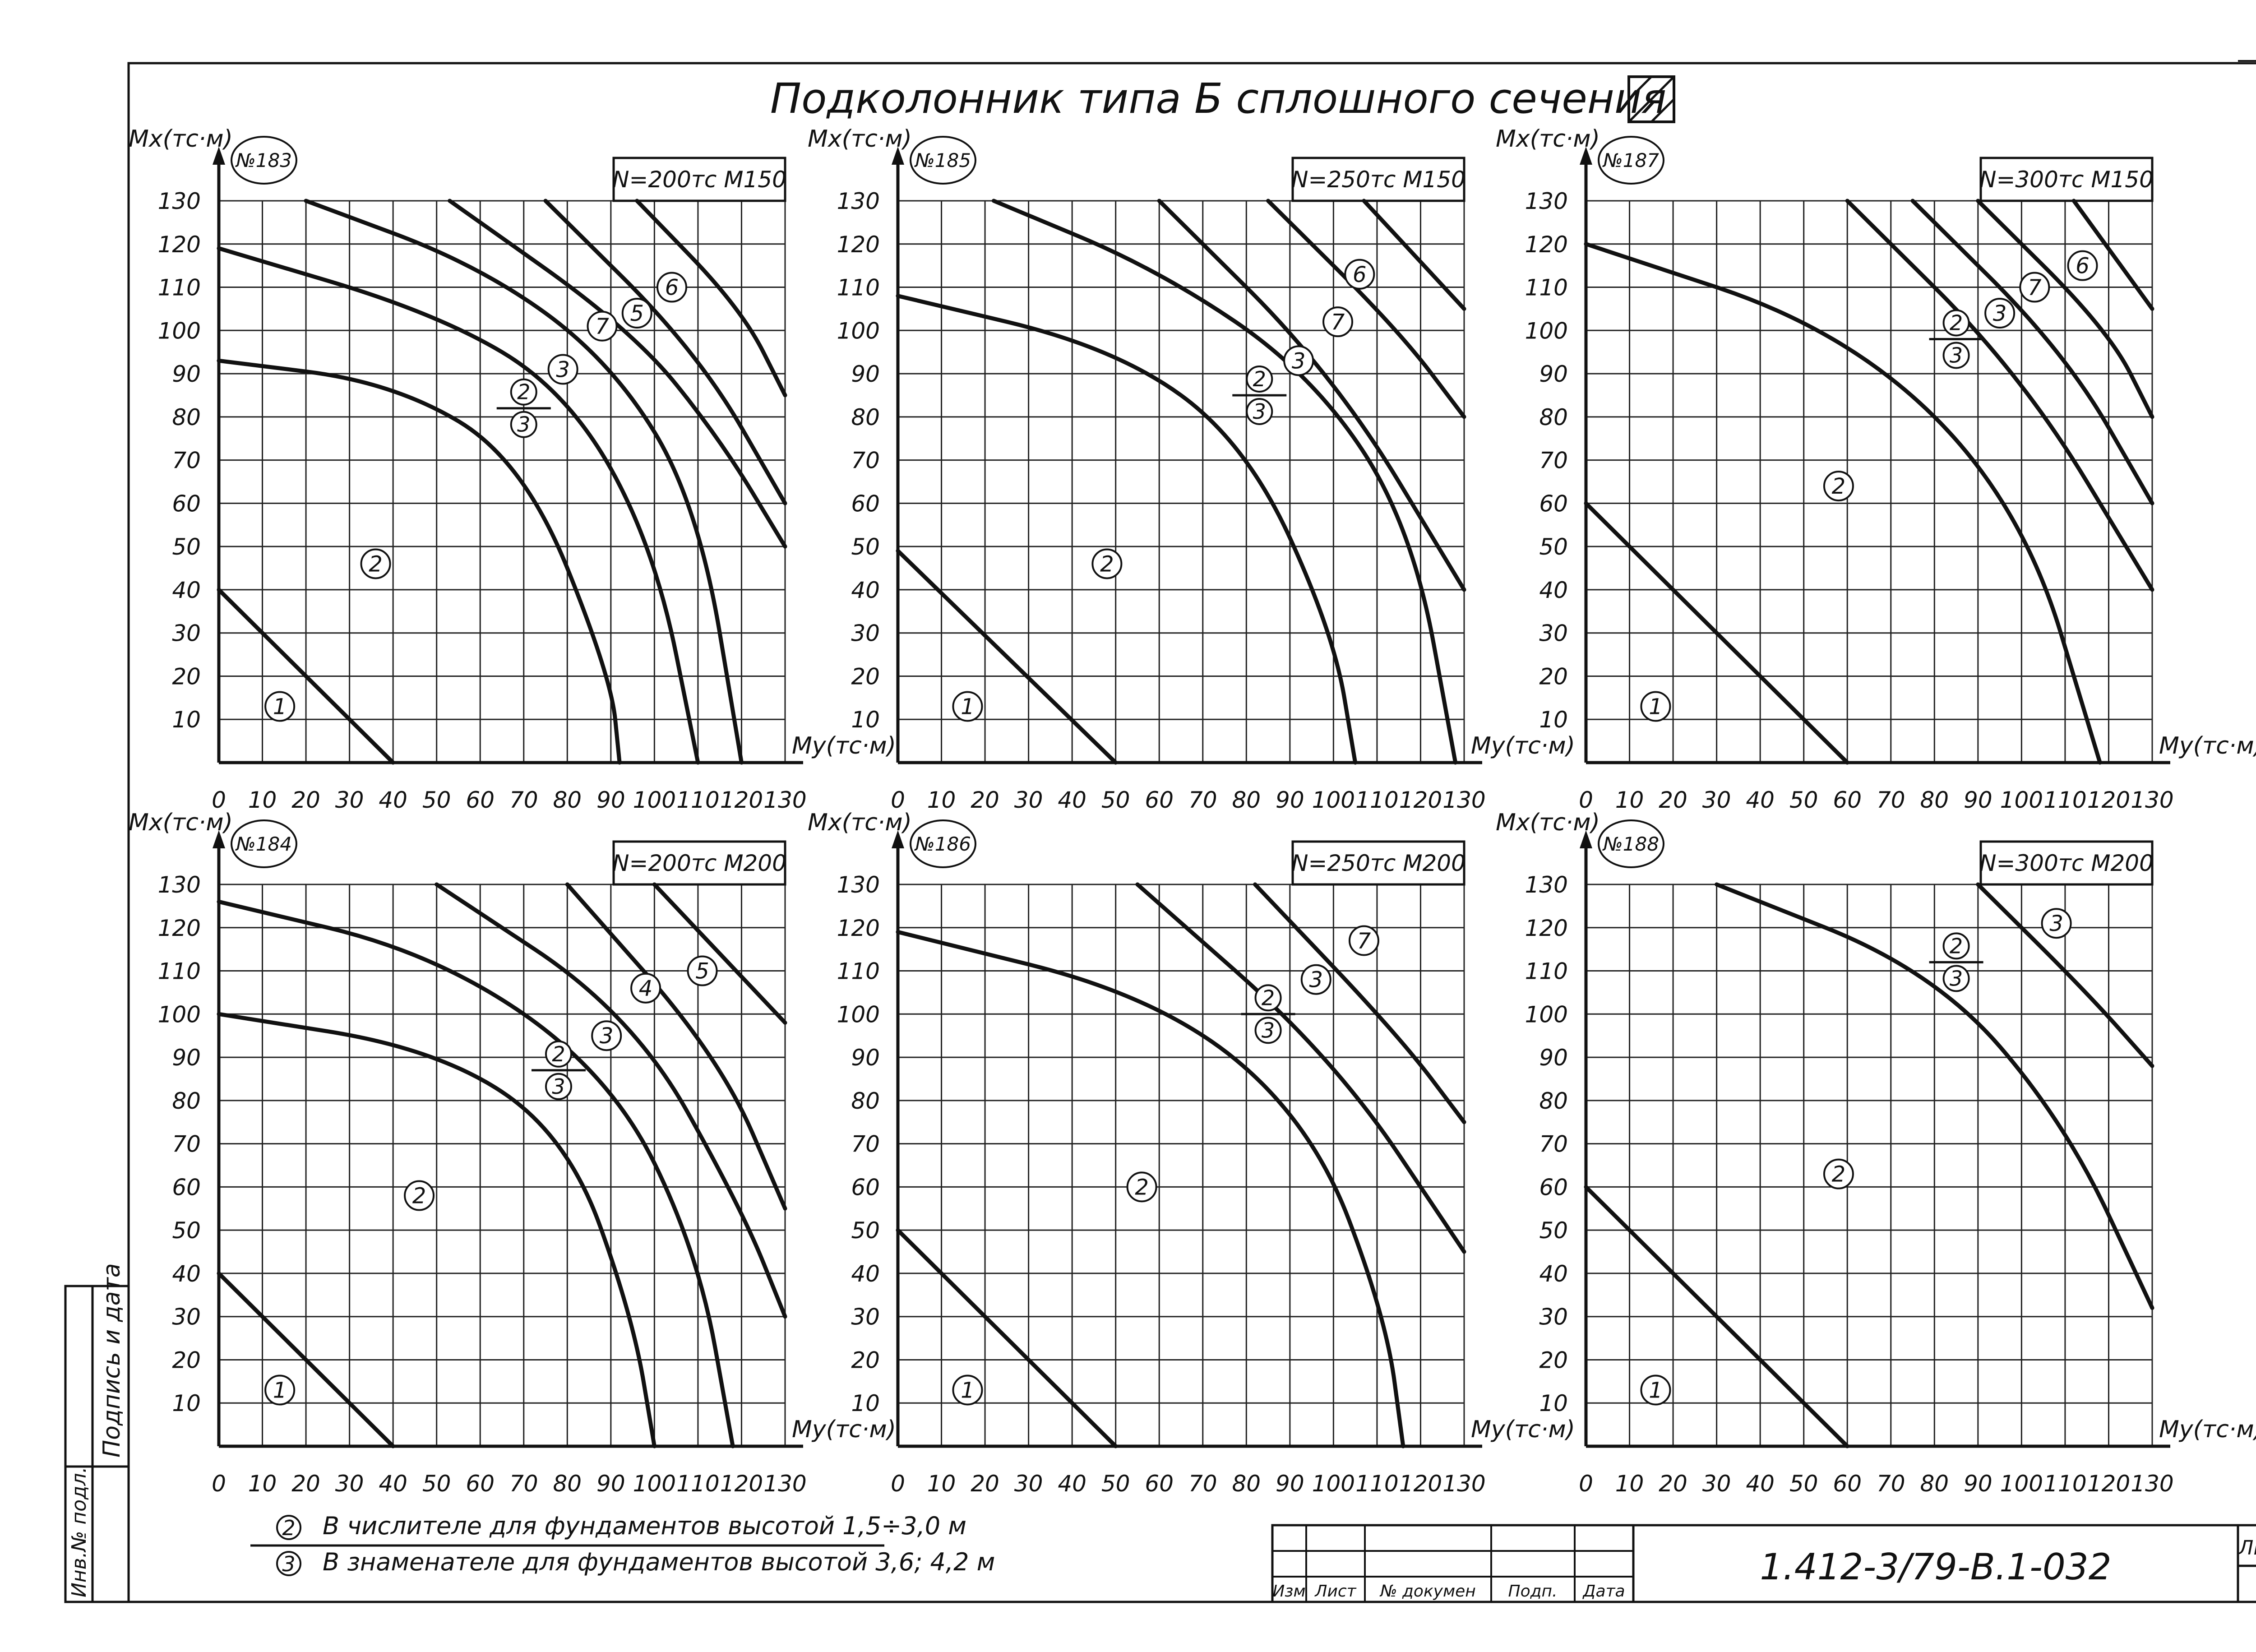 The width and height of the screenshot is (2256, 1652). Describe the element at coordinates (1803, 800) in the screenshot. I see `x-tick-label: 50` at that location.